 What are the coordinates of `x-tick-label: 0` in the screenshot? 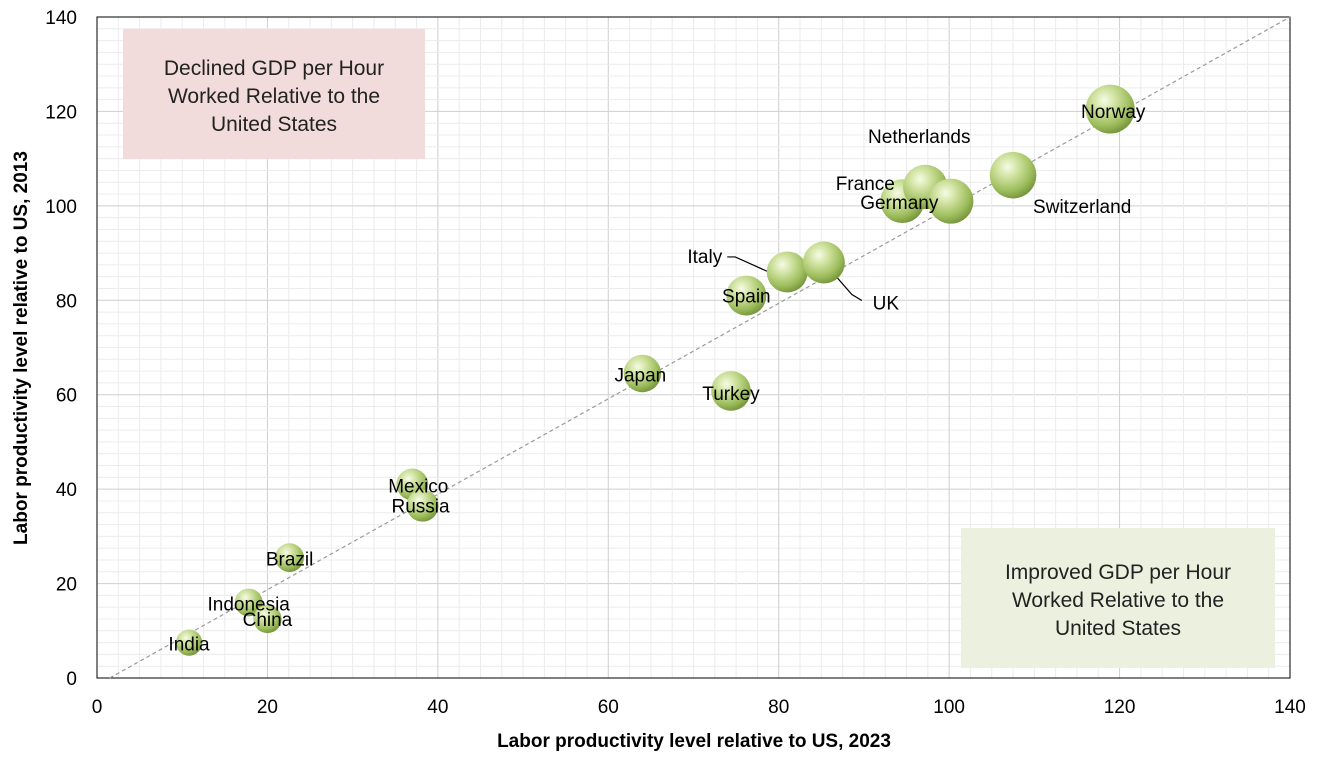 It's located at (97, 707).